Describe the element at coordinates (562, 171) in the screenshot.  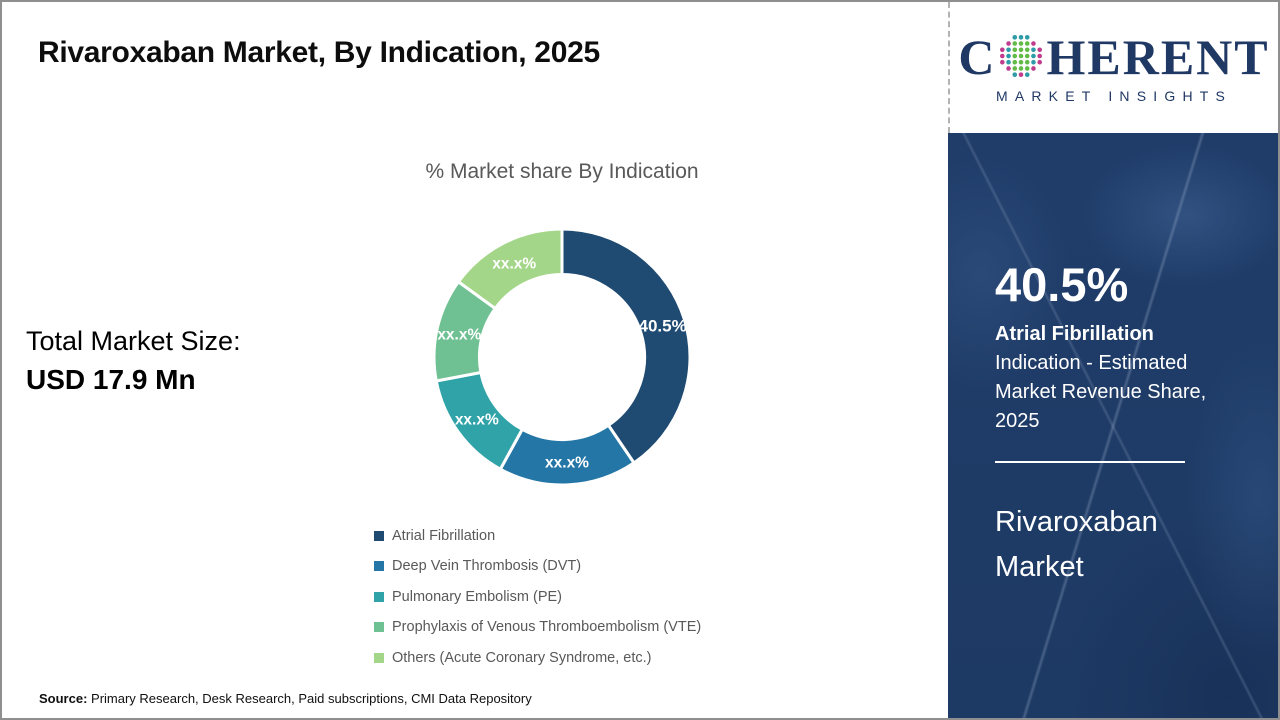
I see `chart-title: % Market share By Indication` at that location.